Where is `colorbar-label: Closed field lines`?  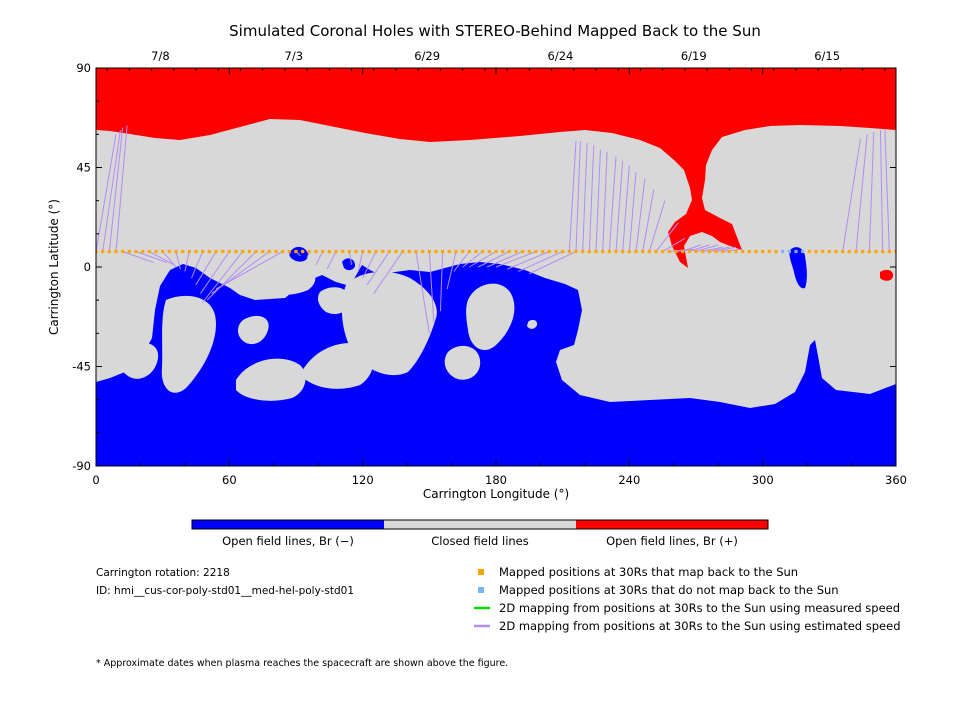
colorbar-label: Closed field lines is located at coordinates (480, 541).